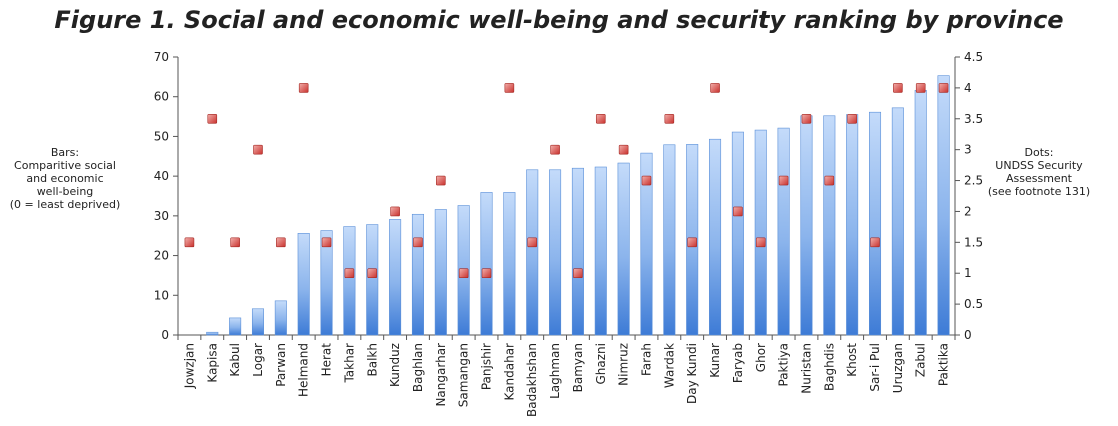 This screenshot has width=1118, height=426. Describe the element at coordinates (161, 295) in the screenshot. I see `y-tick-label-left: 10` at that location.